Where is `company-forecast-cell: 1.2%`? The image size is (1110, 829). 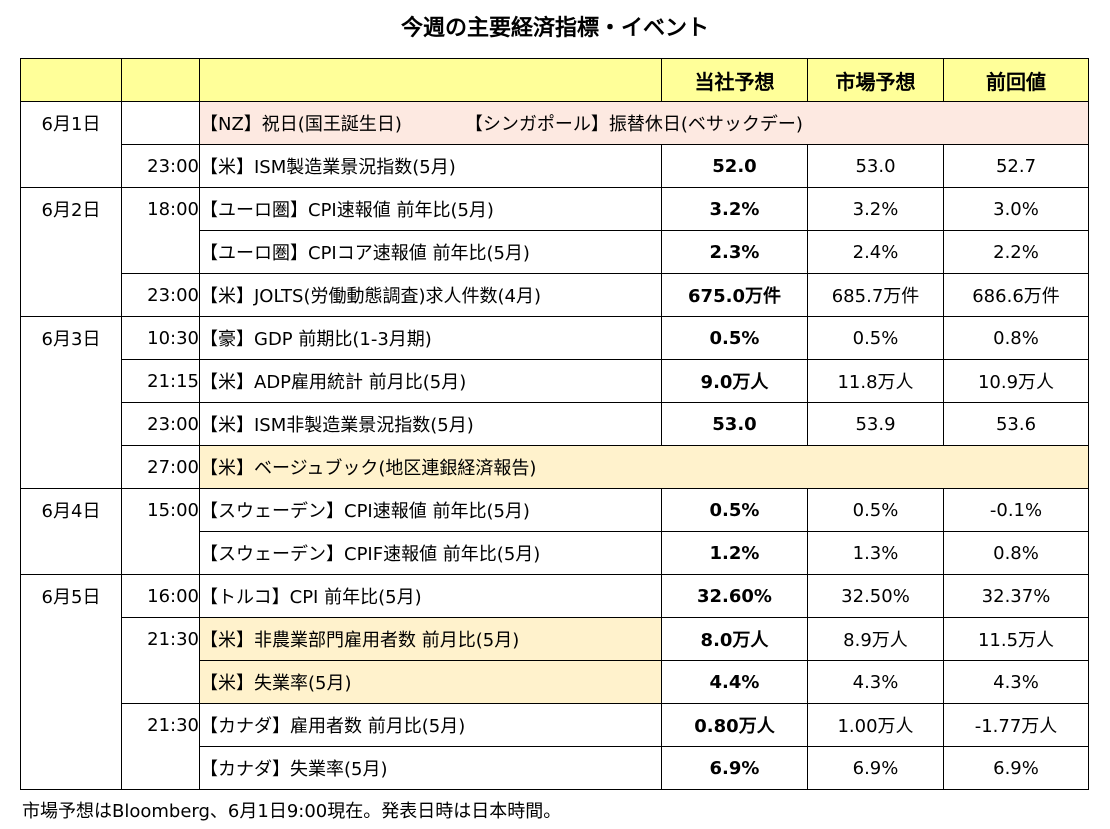 company-forecast-cell: 1.2% is located at coordinates (734, 553).